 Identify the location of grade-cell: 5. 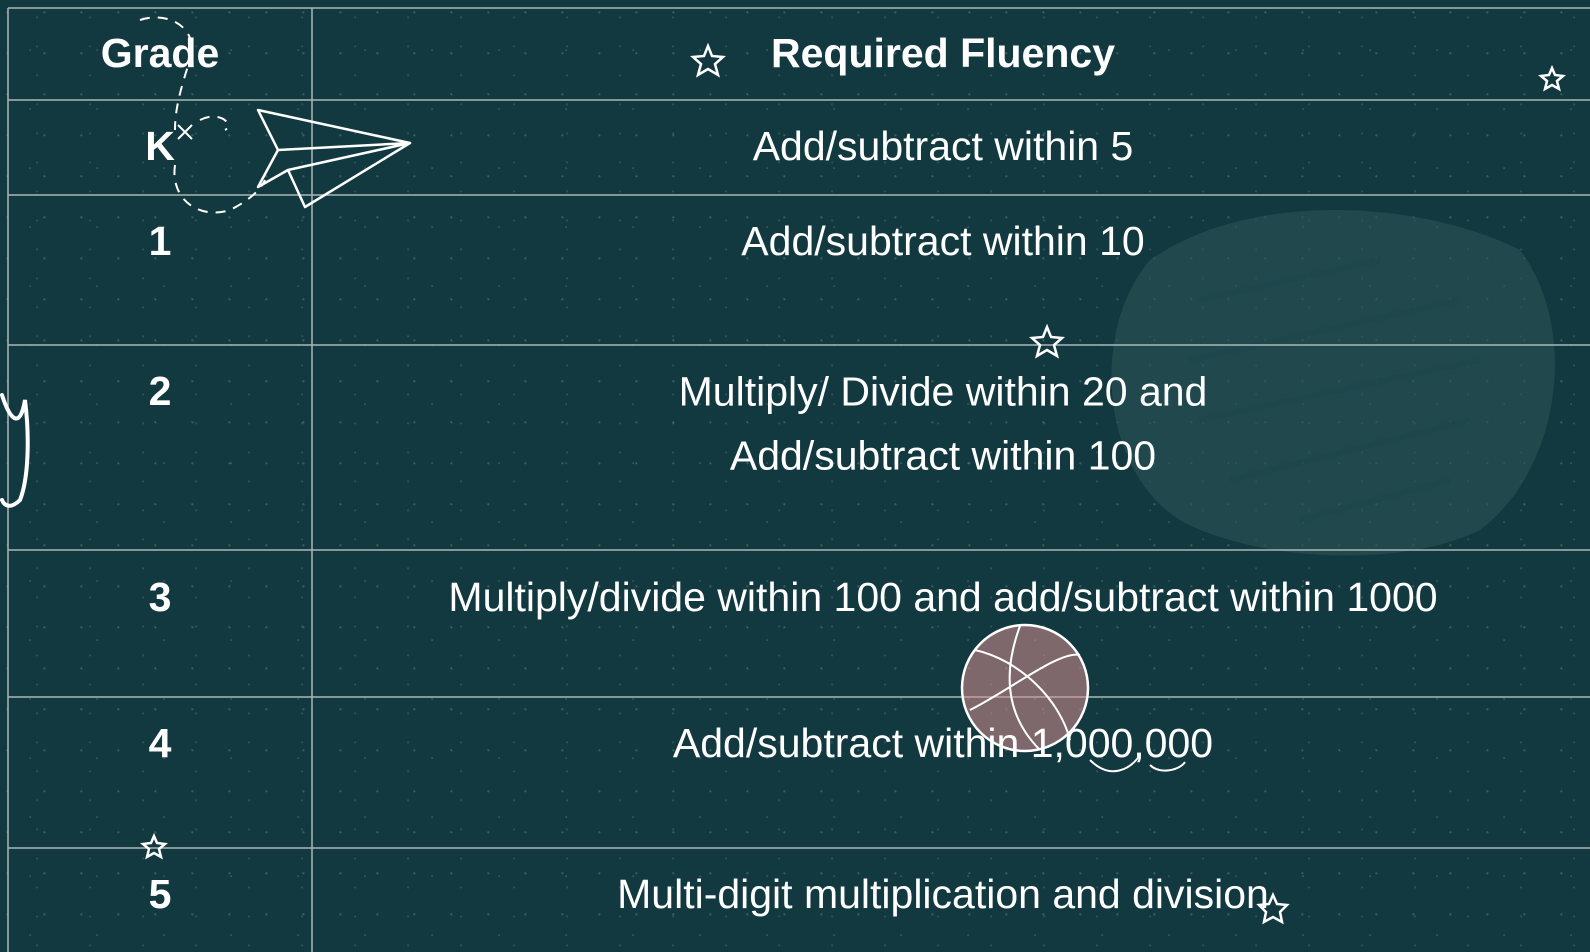
(160, 894).